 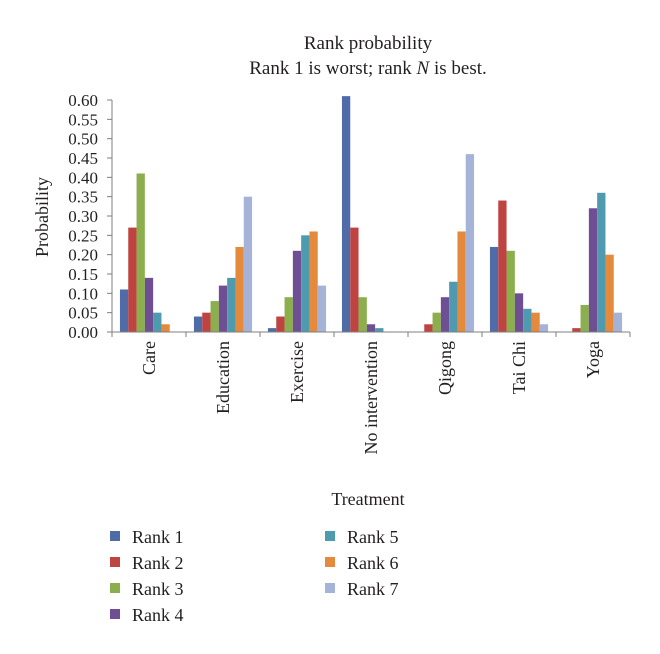 I want to click on y-tick-label: 0.45, so click(x=83, y=158).